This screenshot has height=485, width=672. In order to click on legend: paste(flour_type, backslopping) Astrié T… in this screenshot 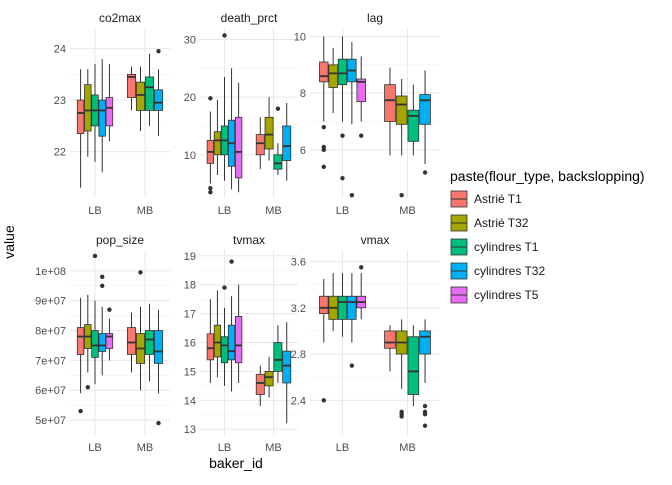, I will do `click(547, 236)`.